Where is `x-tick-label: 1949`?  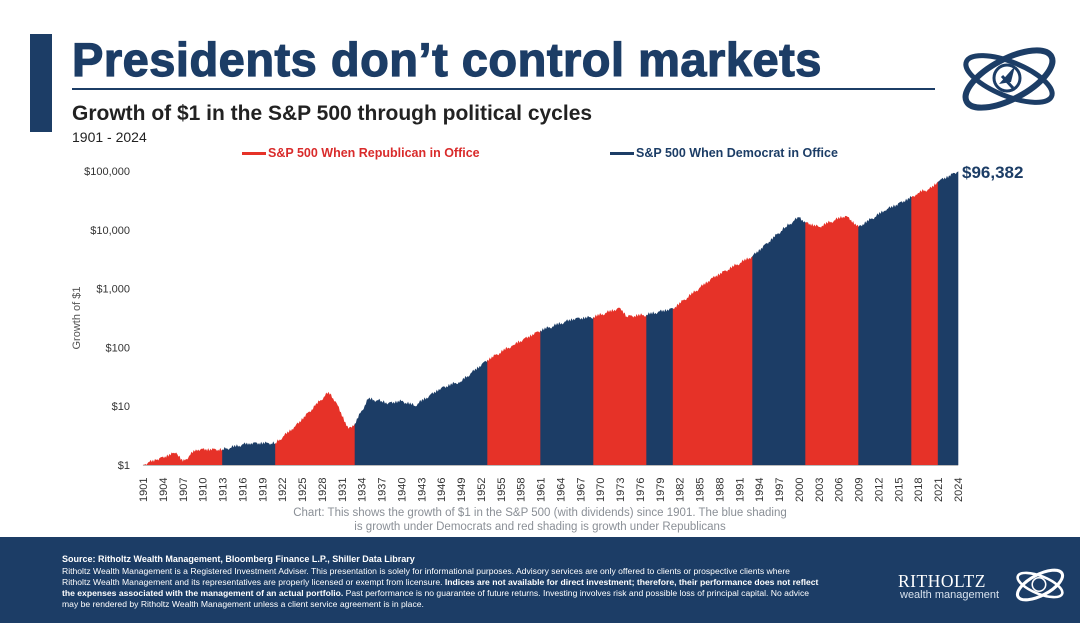
x-tick-label: 1949 is located at coordinates (462, 490).